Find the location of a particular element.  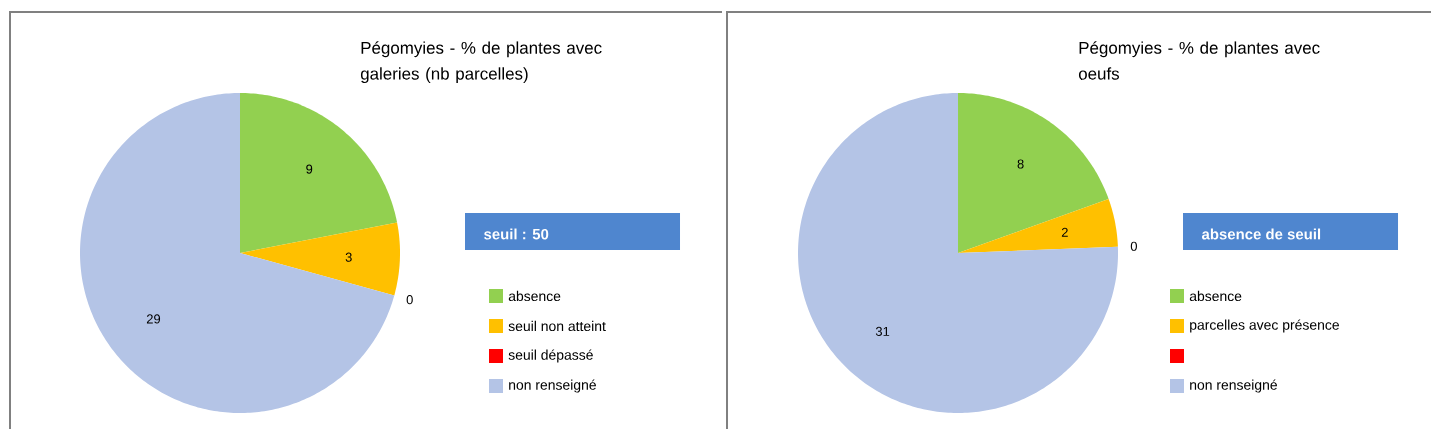

legend-label: seuil non atteint is located at coordinates (557, 326).